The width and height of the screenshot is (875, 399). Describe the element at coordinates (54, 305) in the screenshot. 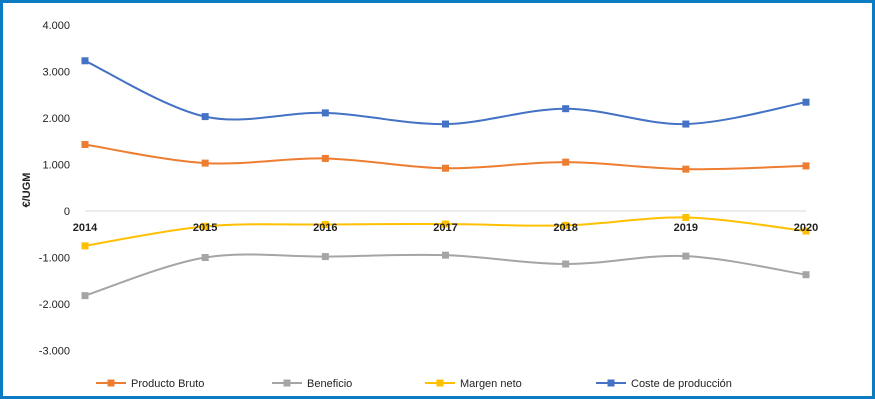

I see `y-tick-label: -2.000` at that location.